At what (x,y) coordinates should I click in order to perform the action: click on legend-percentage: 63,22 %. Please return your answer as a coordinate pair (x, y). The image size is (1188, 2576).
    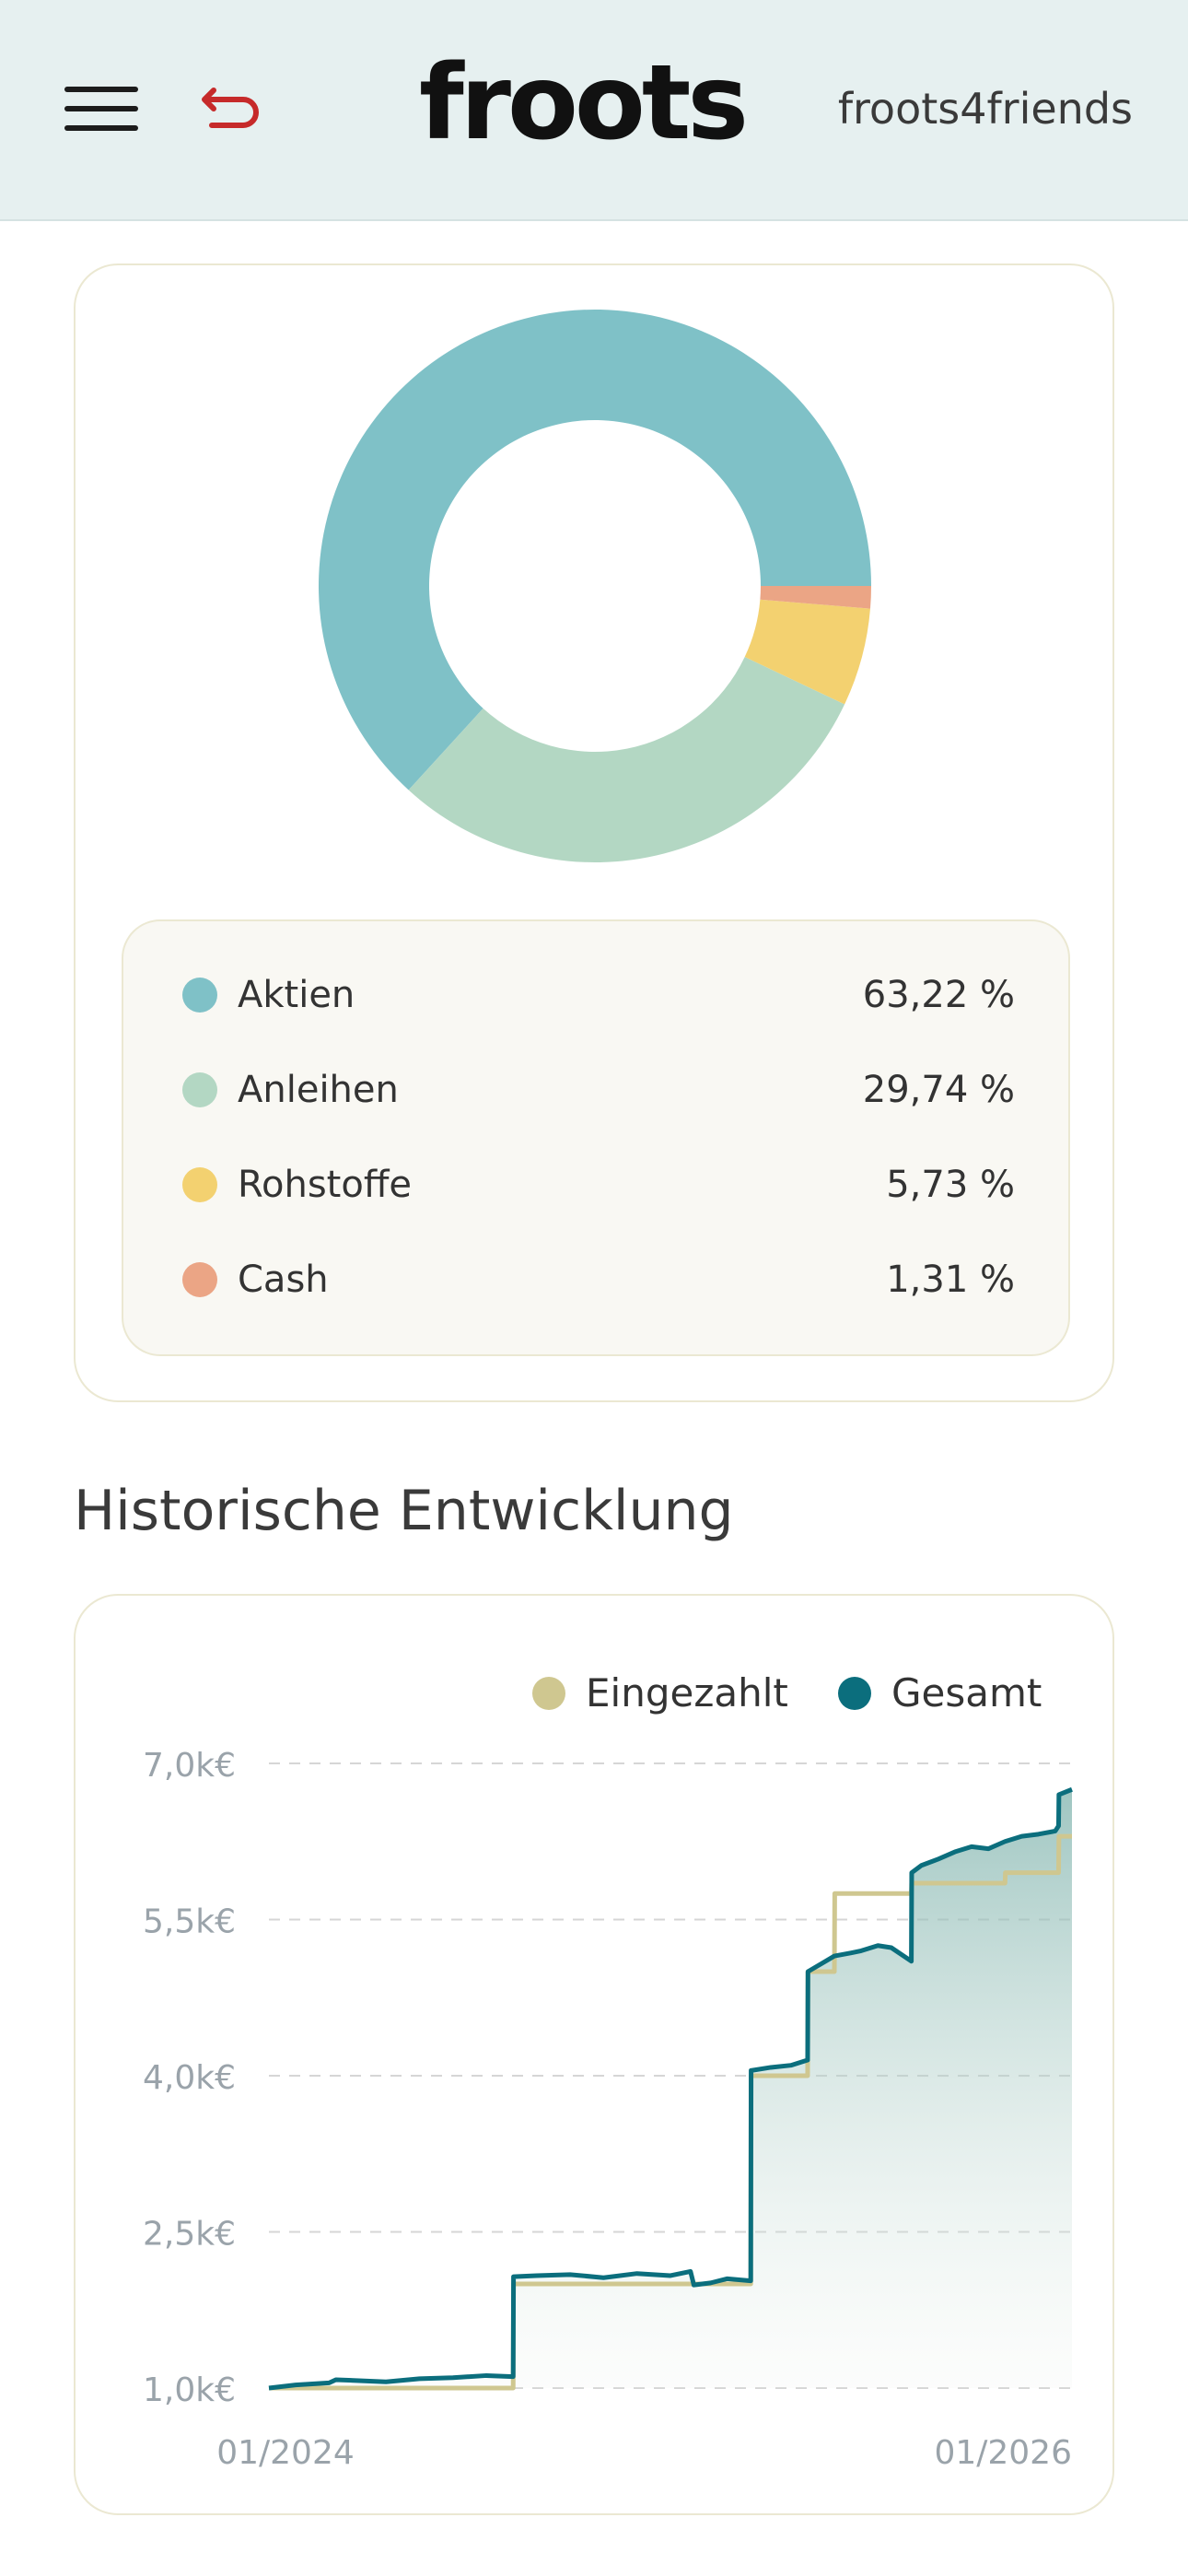
    Looking at the image, I should click on (938, 995).